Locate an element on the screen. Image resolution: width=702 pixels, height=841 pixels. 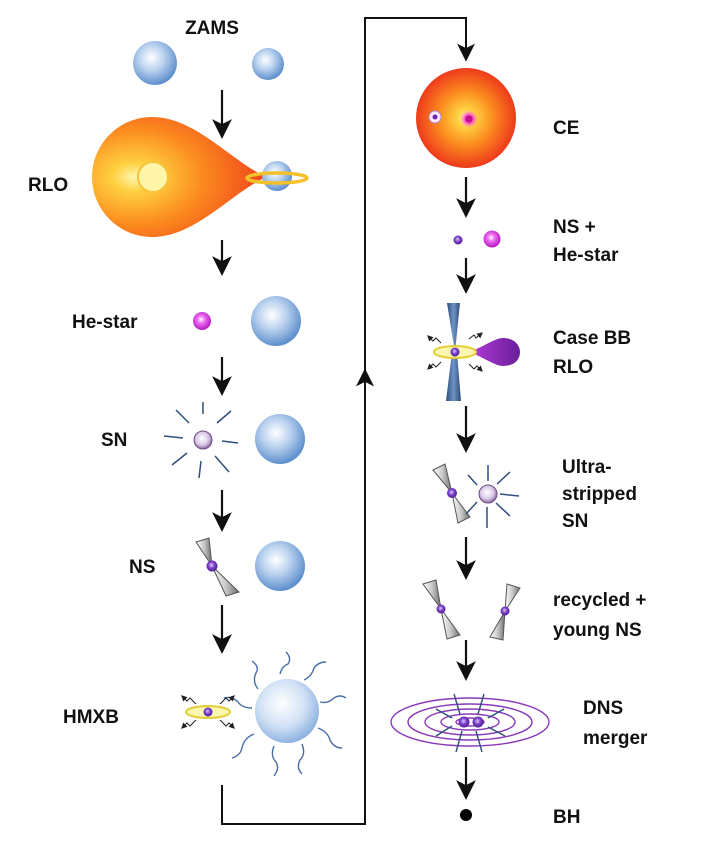
young-neutron-star is located at coordinates (505, 611).